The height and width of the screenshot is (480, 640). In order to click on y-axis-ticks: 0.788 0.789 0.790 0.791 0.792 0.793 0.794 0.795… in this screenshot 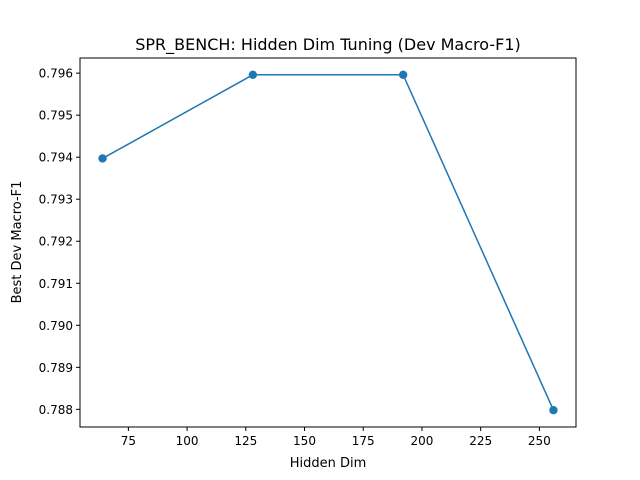, I will do `click(59, 242)`.